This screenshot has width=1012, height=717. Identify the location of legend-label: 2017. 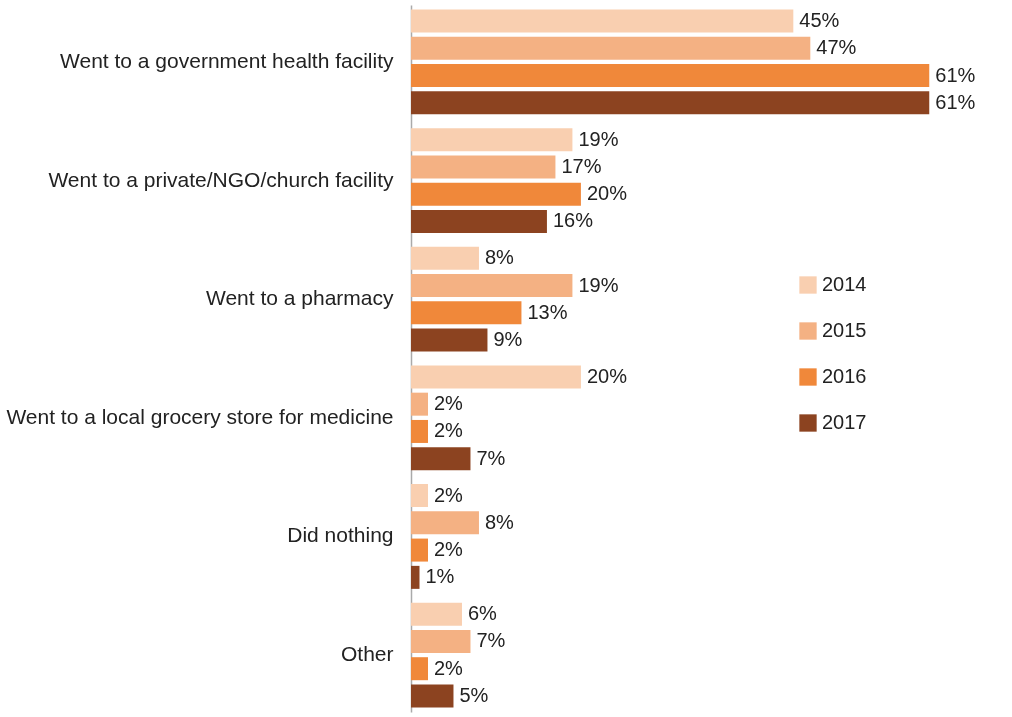
(844, 422).